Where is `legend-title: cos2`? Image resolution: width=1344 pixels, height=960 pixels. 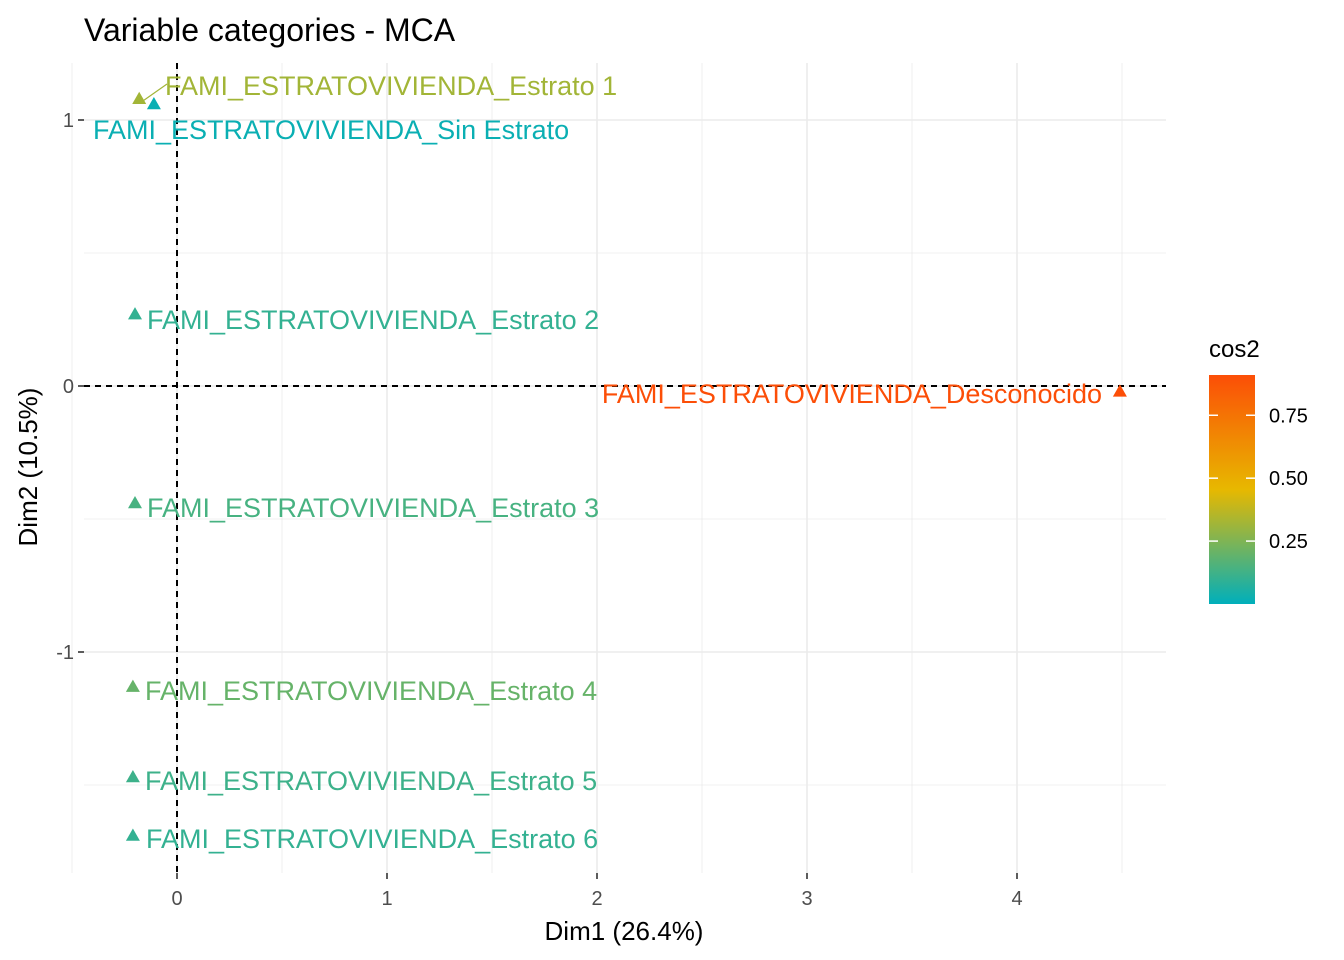
legend-title: cos2 is located at coordinates (1234, 349).